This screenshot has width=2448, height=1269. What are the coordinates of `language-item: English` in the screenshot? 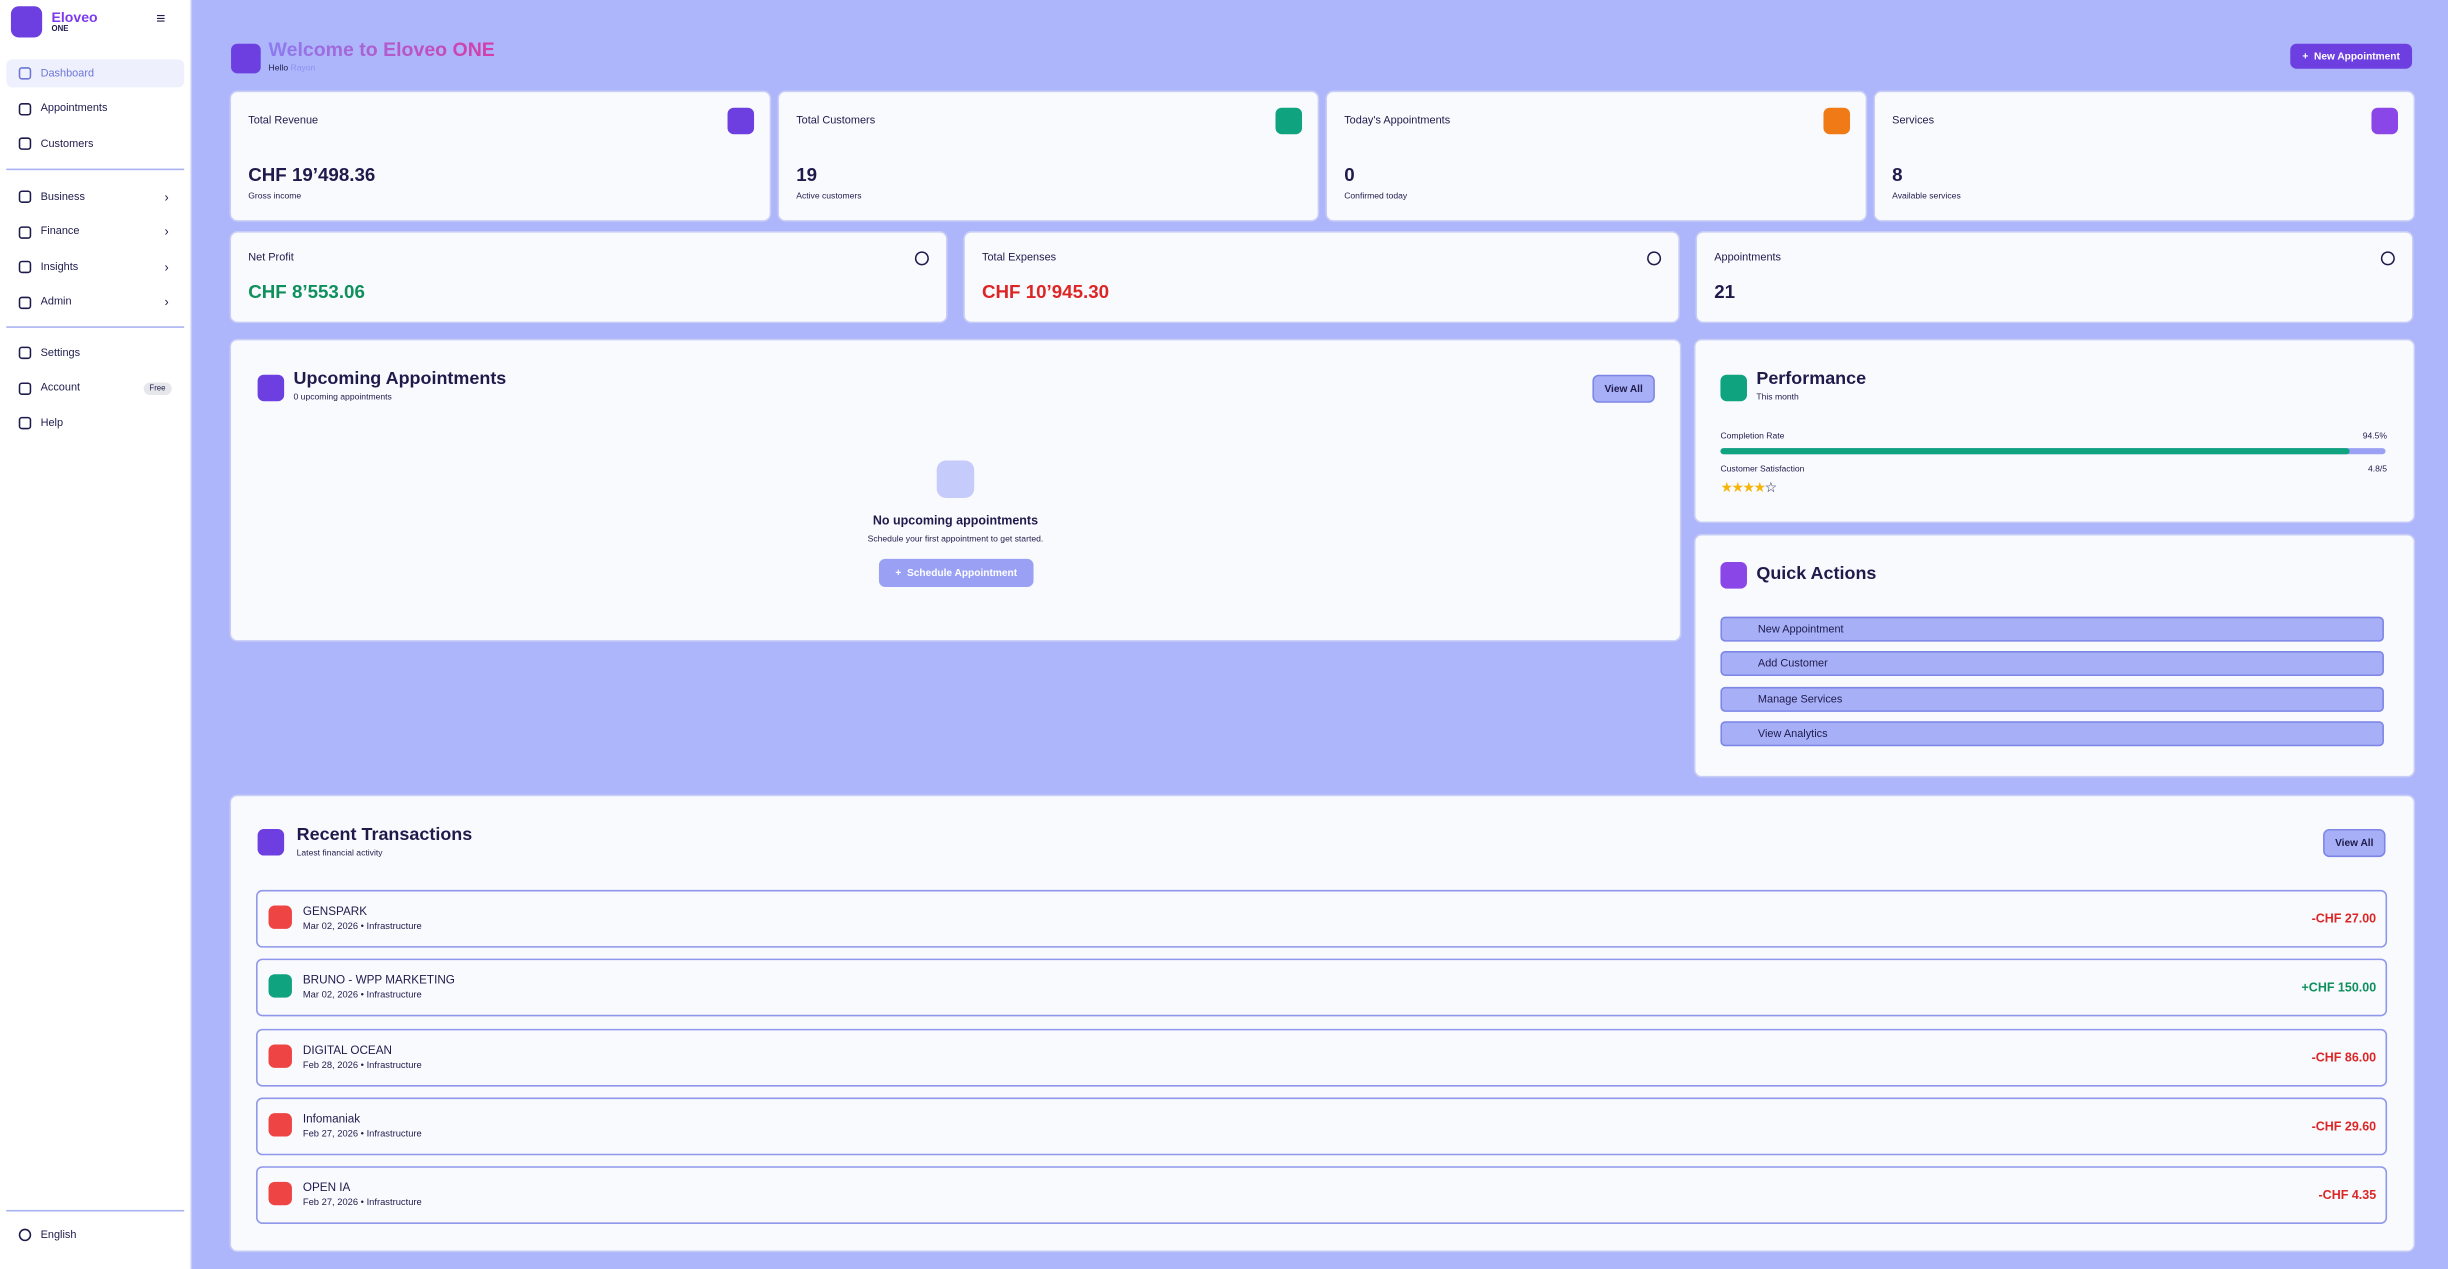 It's located at (95, 1235).